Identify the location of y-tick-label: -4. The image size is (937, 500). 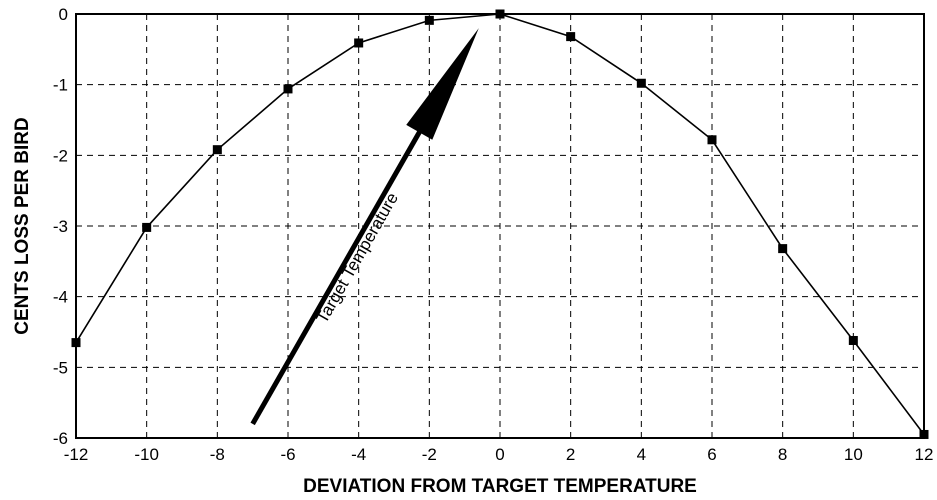
(60, 297).